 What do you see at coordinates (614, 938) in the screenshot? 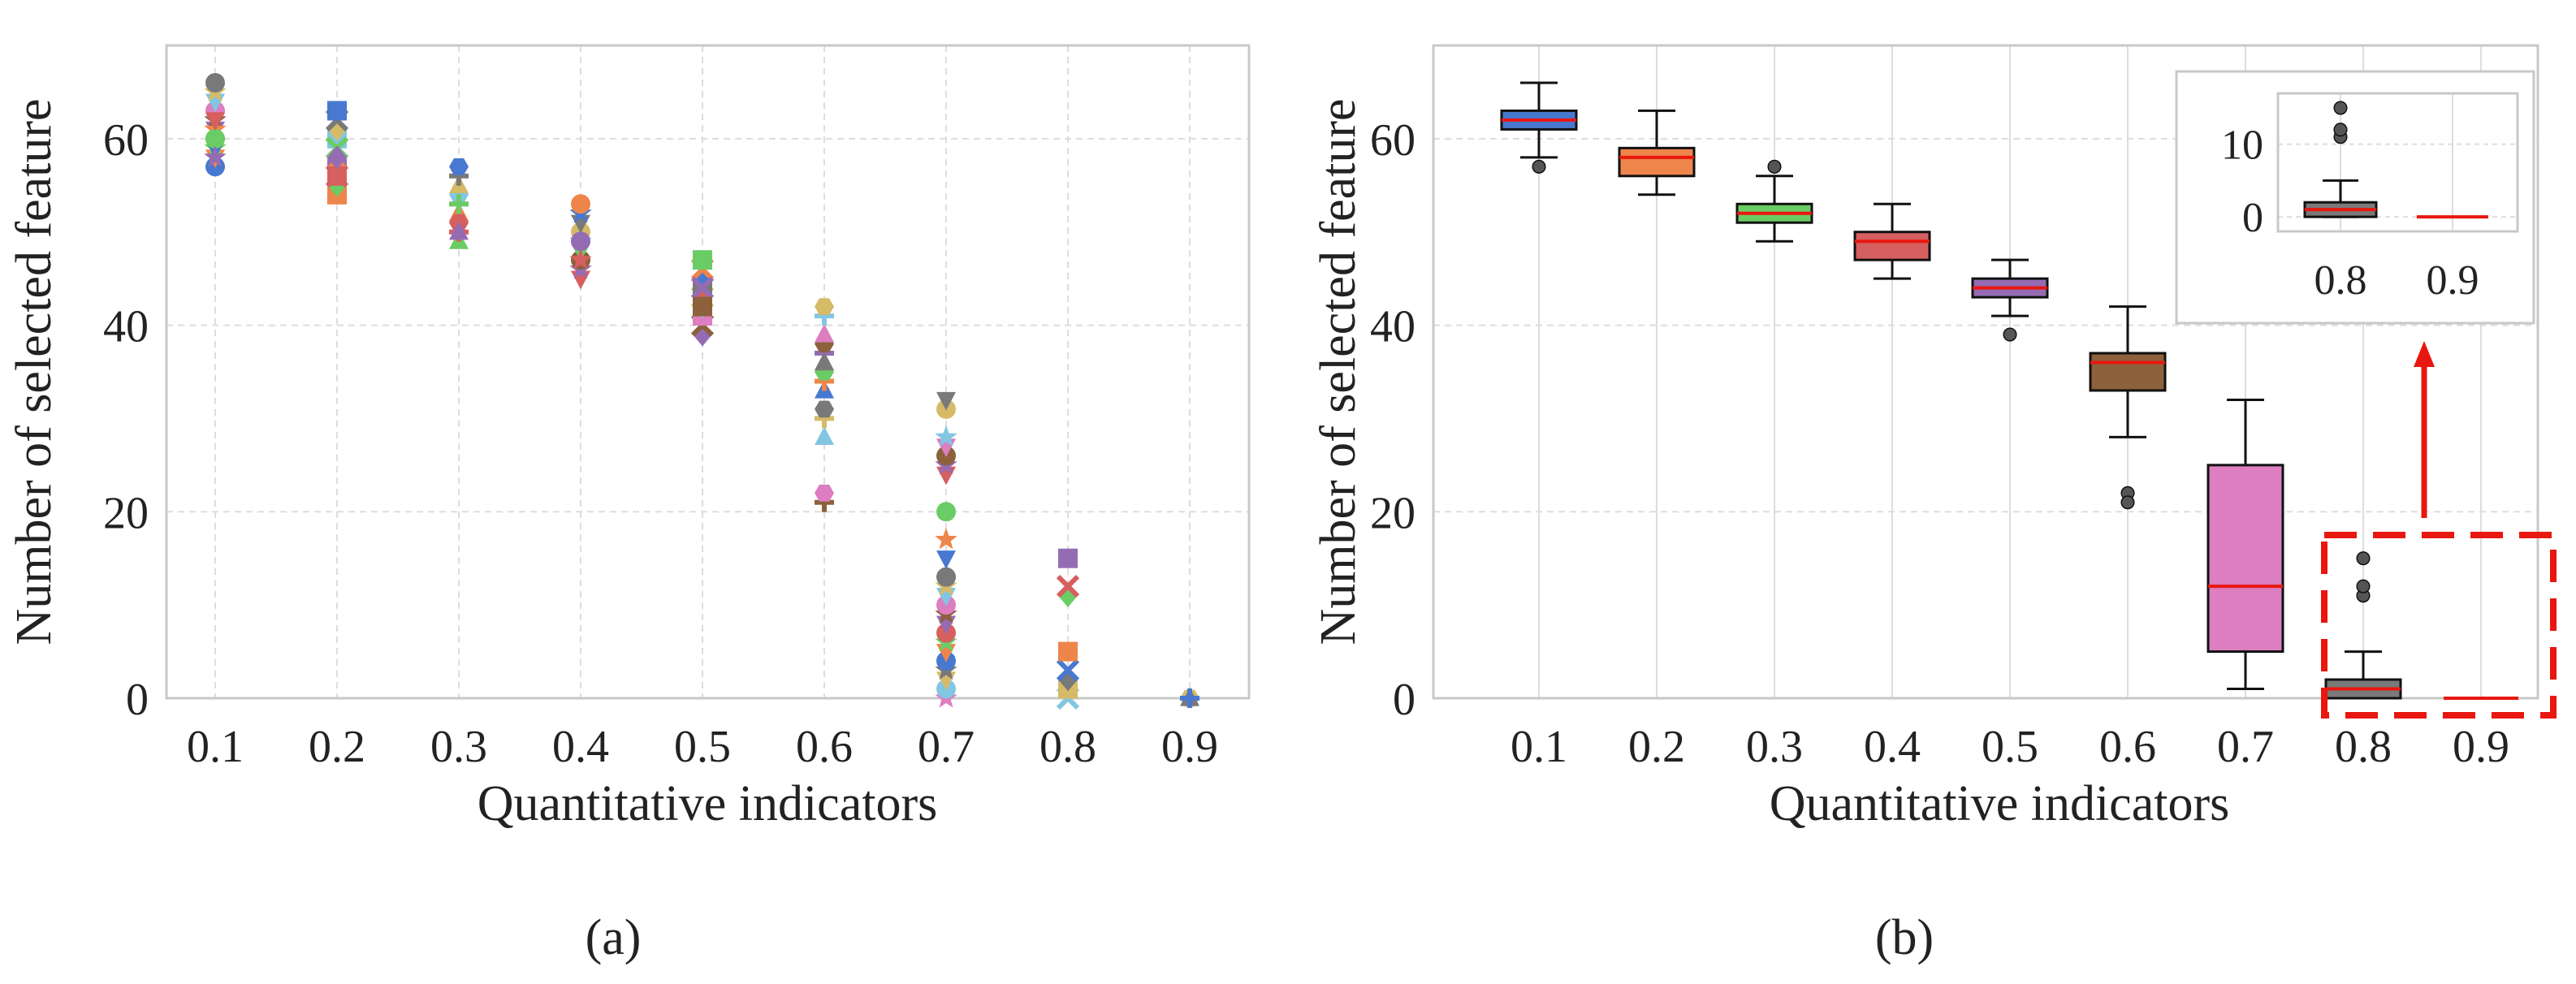
I see `chart-a-caption: (a)` at bounding box center [614, 938].